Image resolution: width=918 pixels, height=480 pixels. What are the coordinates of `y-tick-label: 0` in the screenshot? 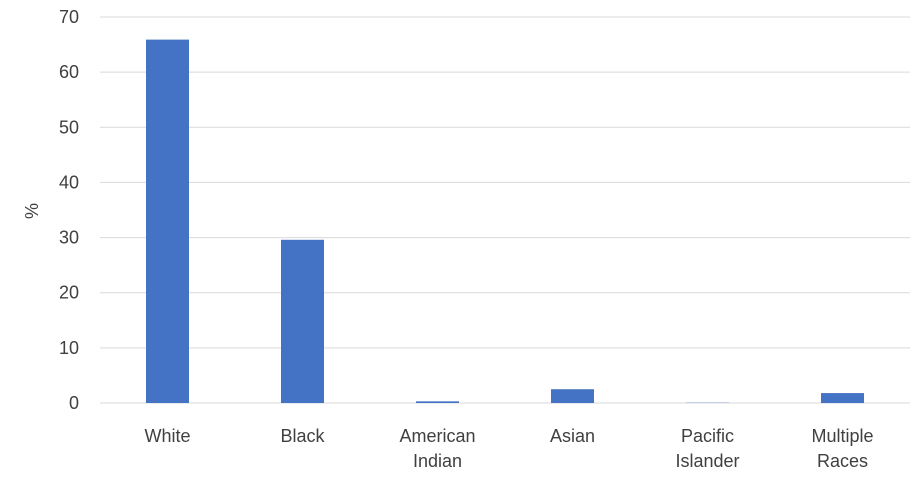 It's located at (74, 403).